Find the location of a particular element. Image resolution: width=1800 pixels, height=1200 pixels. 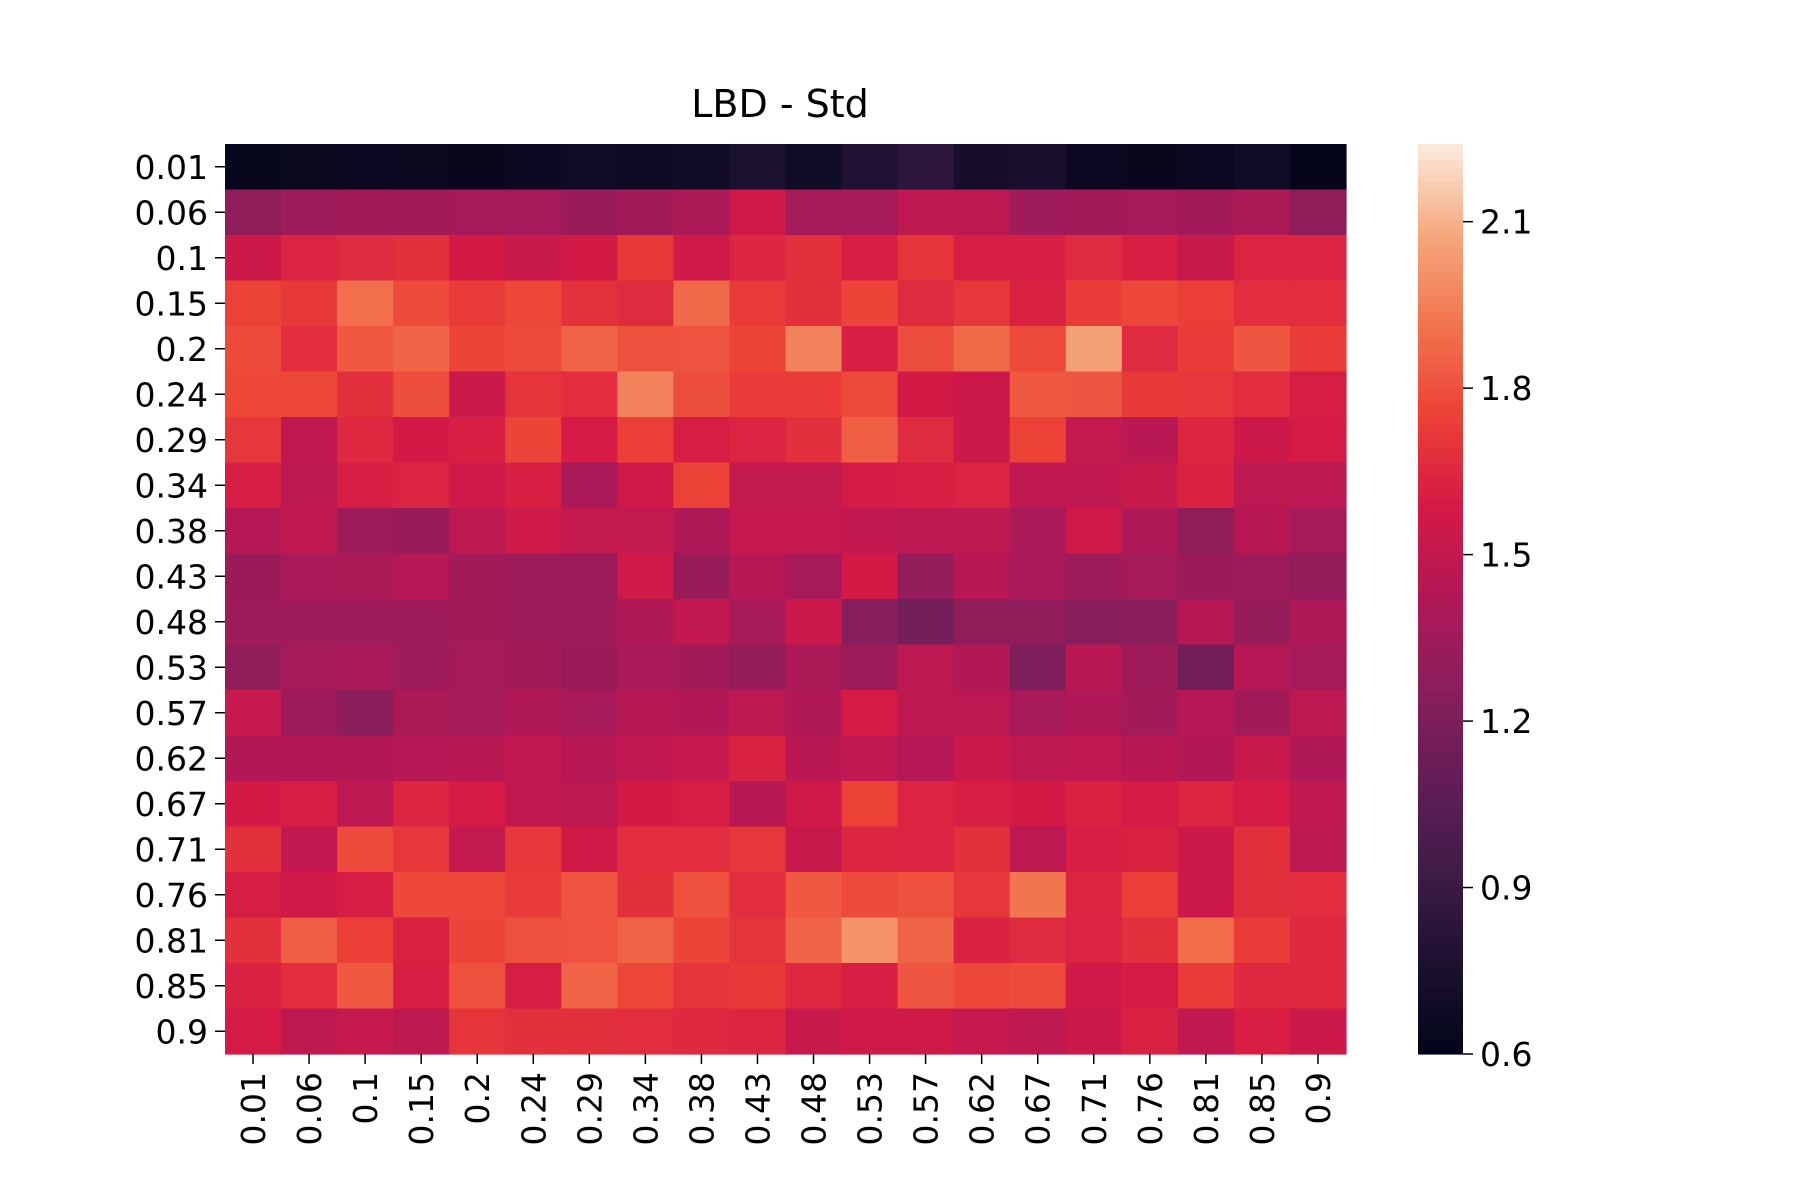

x-tick-label: 0.2 is located at coordinates (477, 1098).